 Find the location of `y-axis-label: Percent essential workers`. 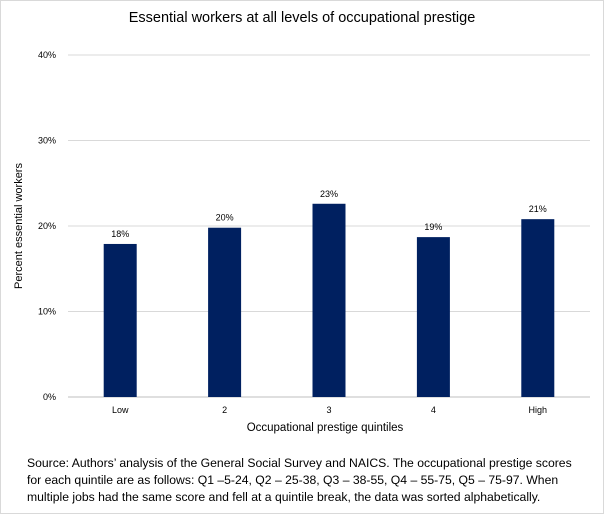

y-axis-label: Percent essential workers is located at coordinates (19, 226).